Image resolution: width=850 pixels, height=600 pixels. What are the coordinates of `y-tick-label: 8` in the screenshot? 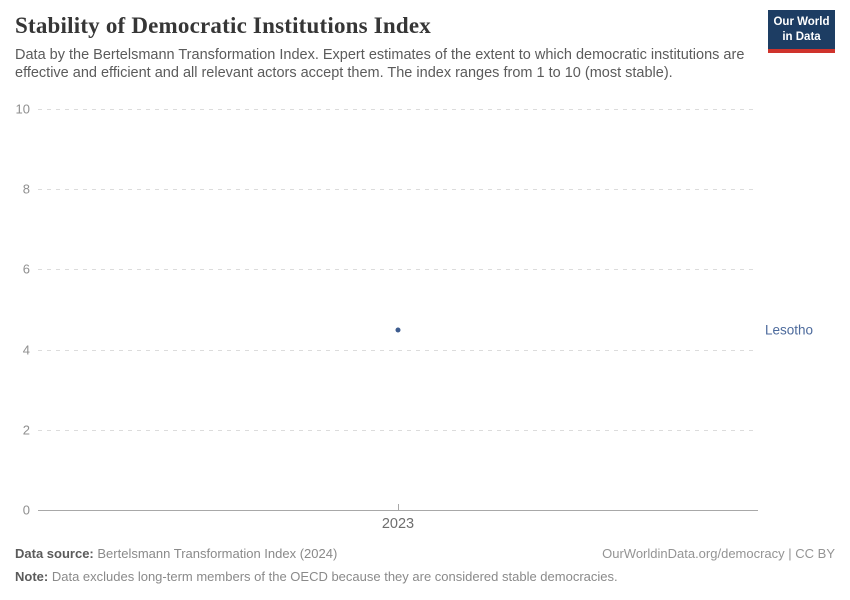 It's located at (26, 189).